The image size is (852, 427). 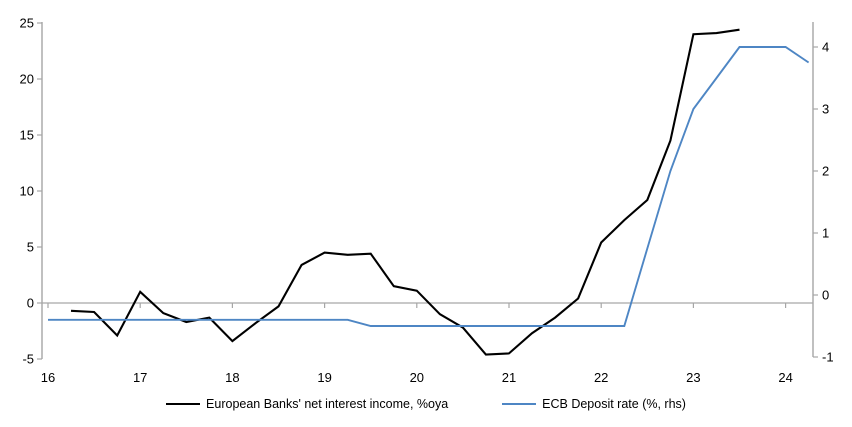 I want to click on x-axis-tick-label: 16, so click(x=48, y=377).